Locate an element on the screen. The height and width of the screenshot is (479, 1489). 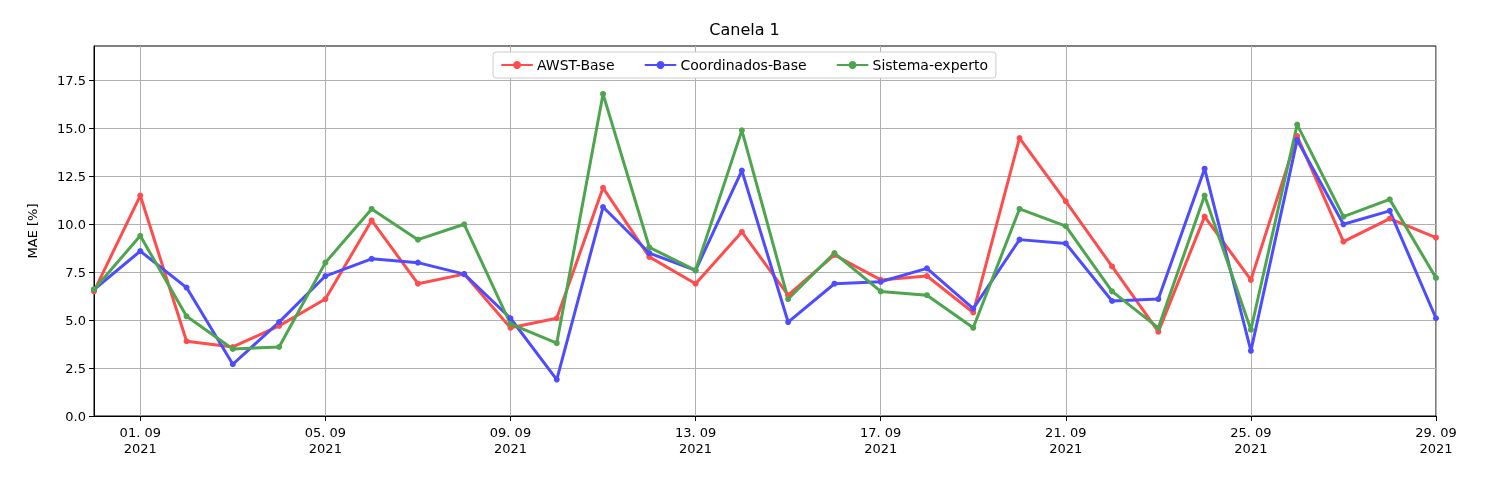
x-tick-label: 05. 09 2021 is located at coordinates (325, 440).